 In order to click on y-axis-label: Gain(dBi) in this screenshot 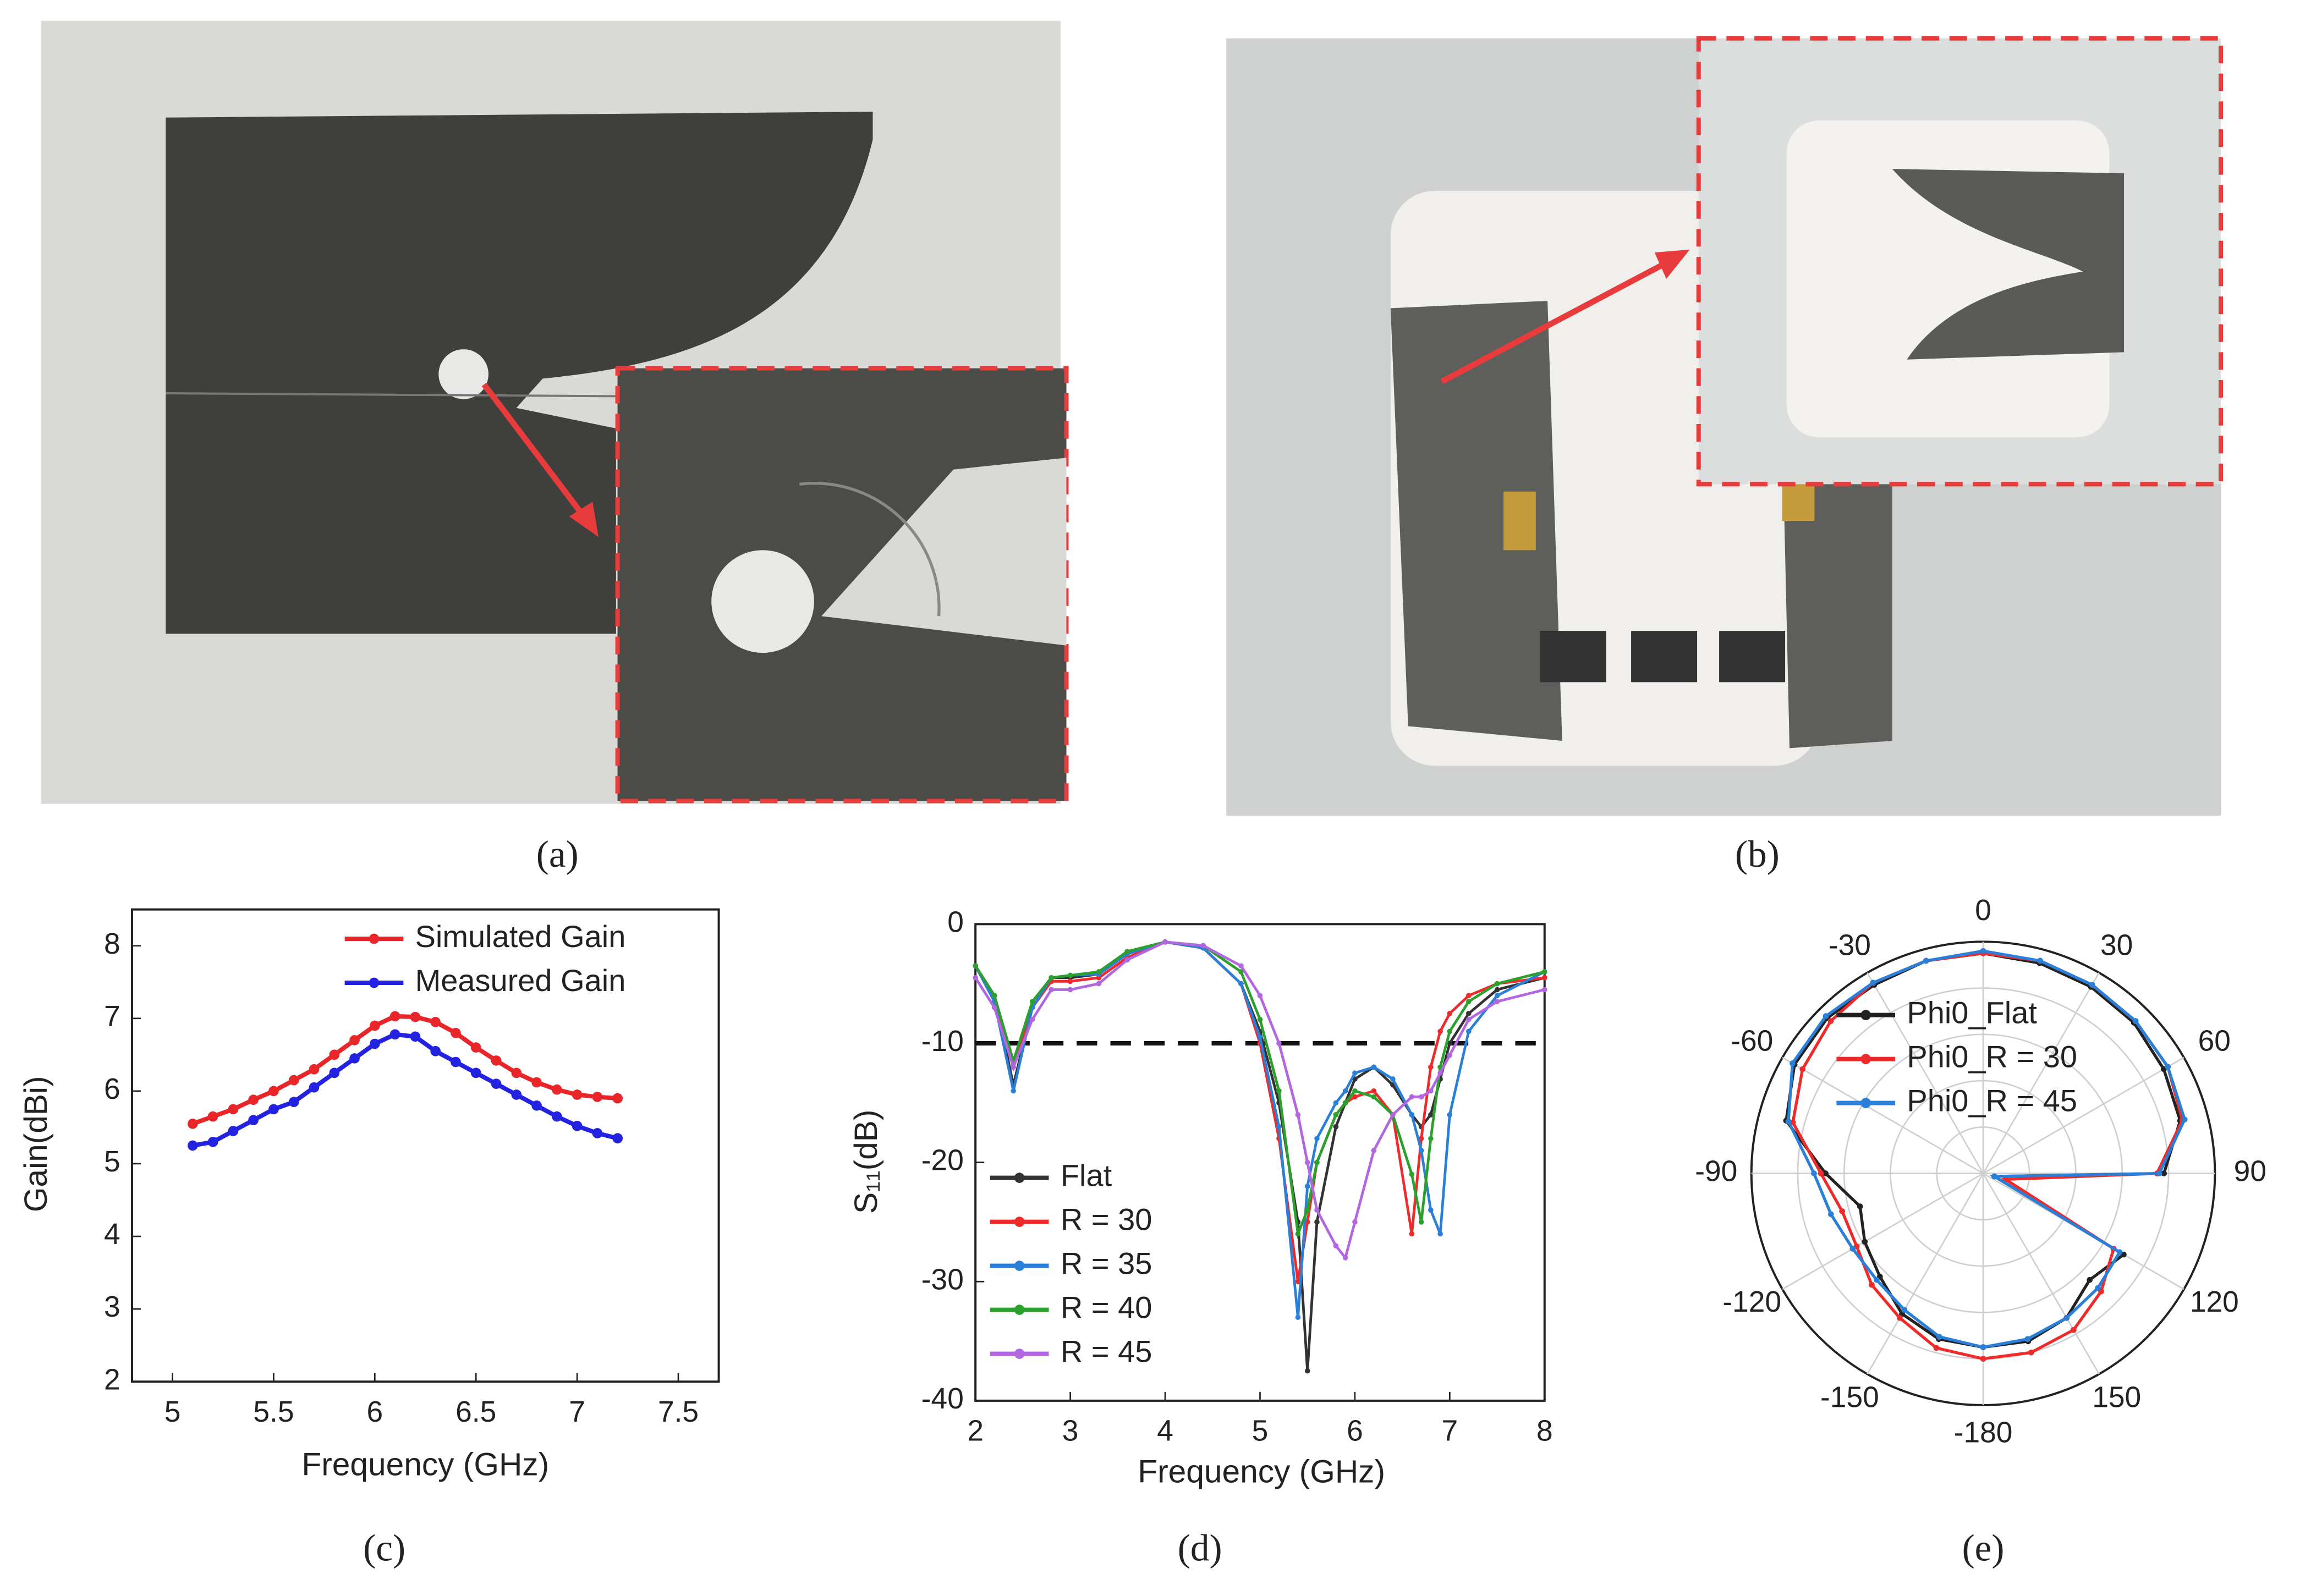, I will do `click(36, 1144)`.